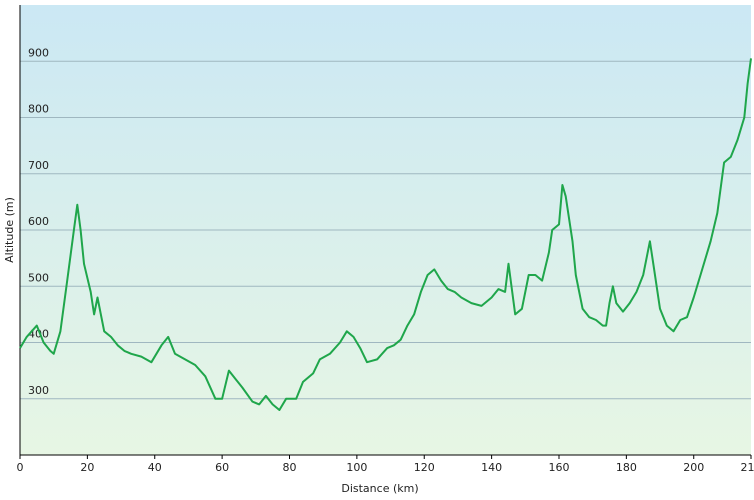 The width and height of the screenshot is (754, 500). What do you see at coordinates (38, 277) in the screenshot?
I see `y-tick-label: 500` at bounding box center [38, 277].